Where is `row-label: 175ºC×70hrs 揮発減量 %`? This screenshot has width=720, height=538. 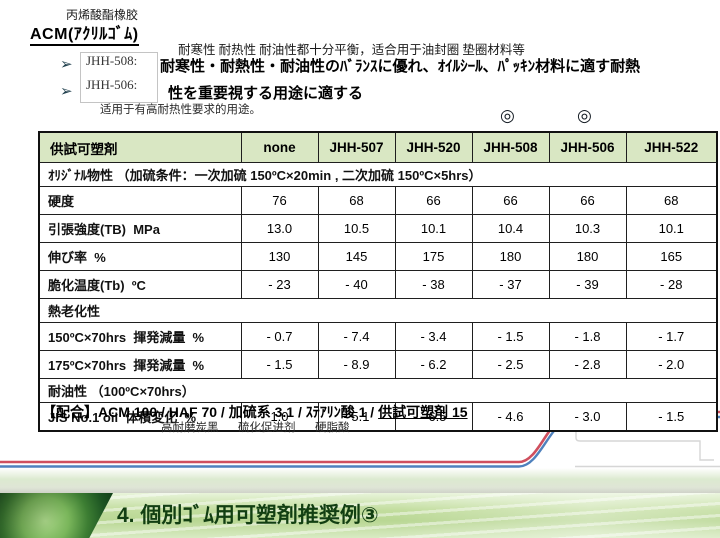
row-label: 175ºC×70hrs 揮発減量 % is located at coordinates (140, 364).